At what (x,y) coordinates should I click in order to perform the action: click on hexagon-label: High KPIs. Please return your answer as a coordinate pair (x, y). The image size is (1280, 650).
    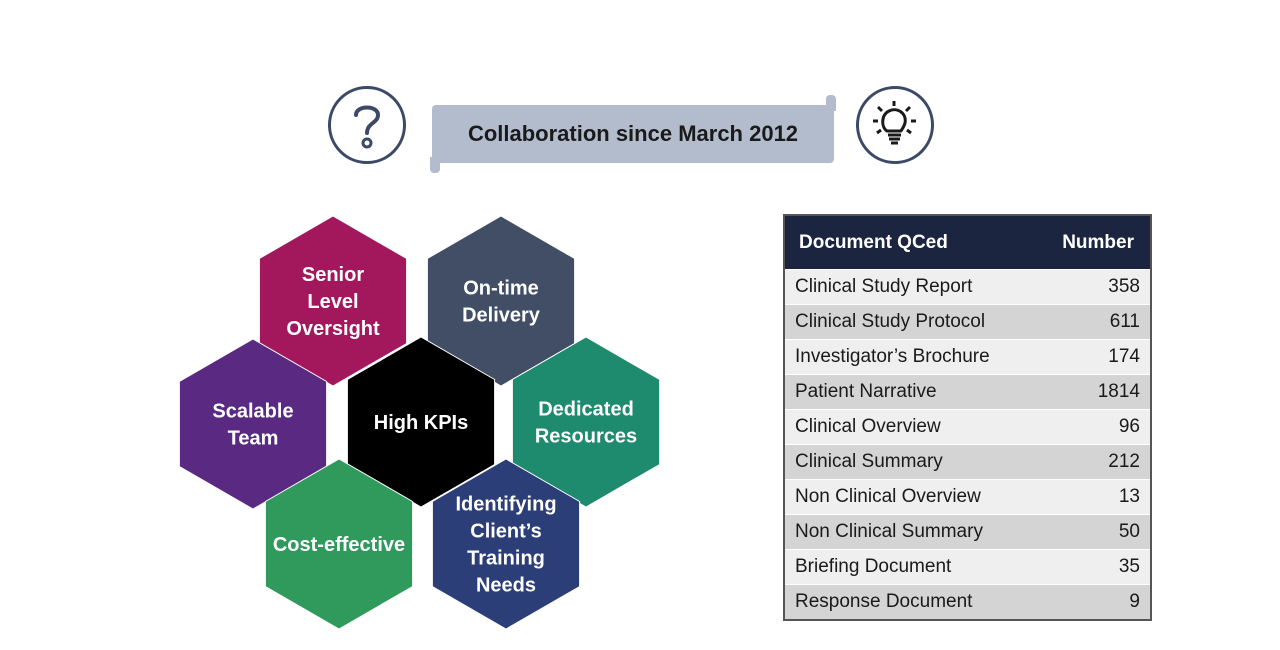
    Looking at the image, I should click on (421, 423).